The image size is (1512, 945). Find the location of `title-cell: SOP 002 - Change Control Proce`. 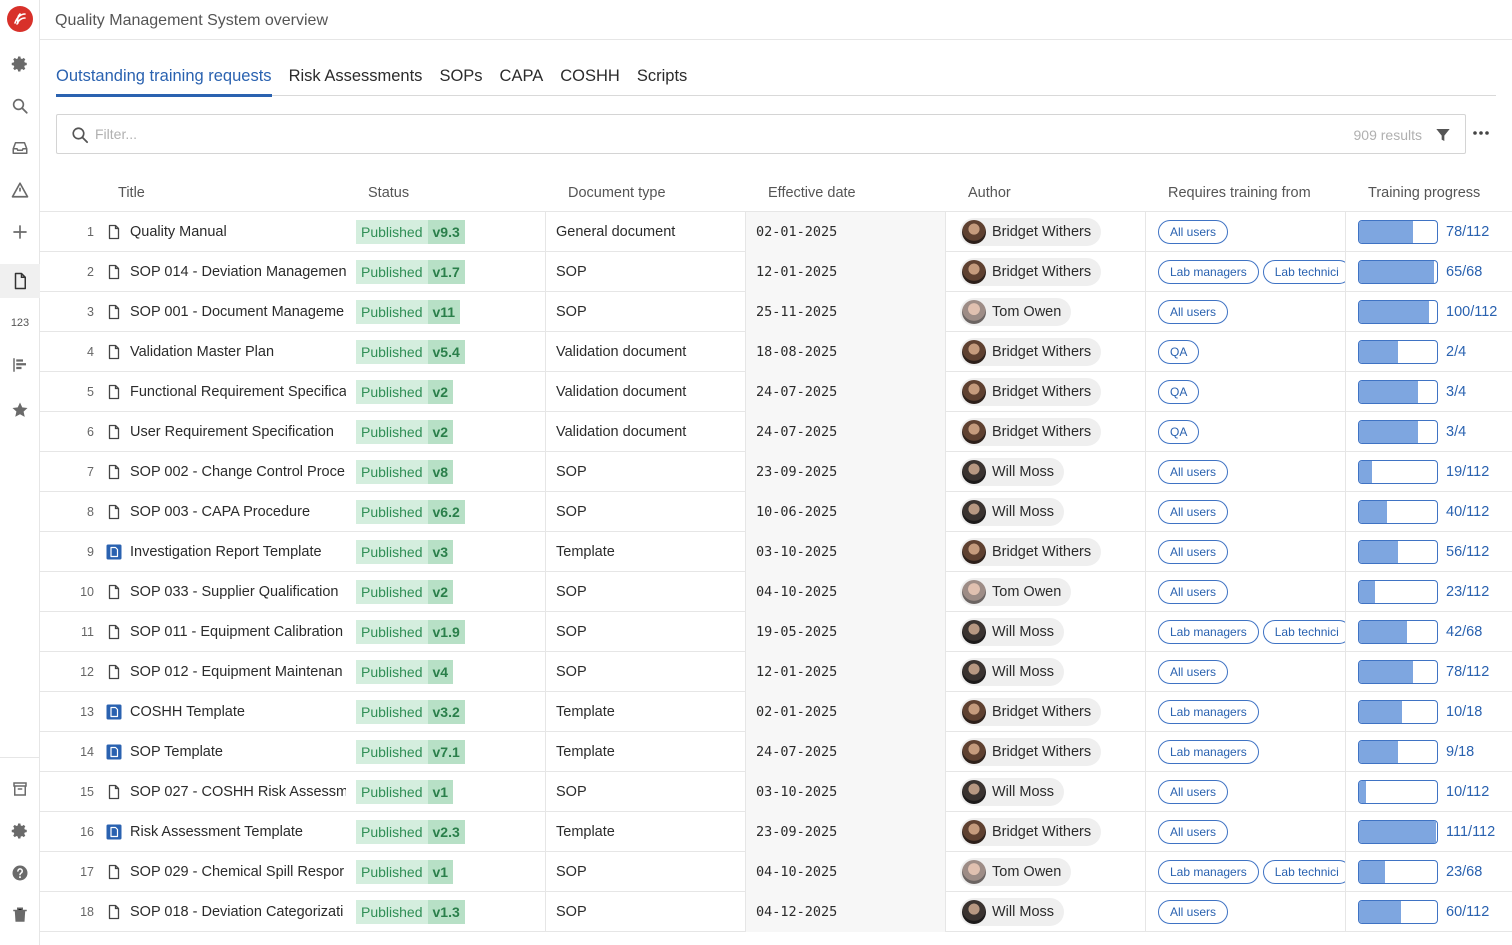

title-cell: SOP 002 - Change Control Proce is located at coordinates (226, 472).